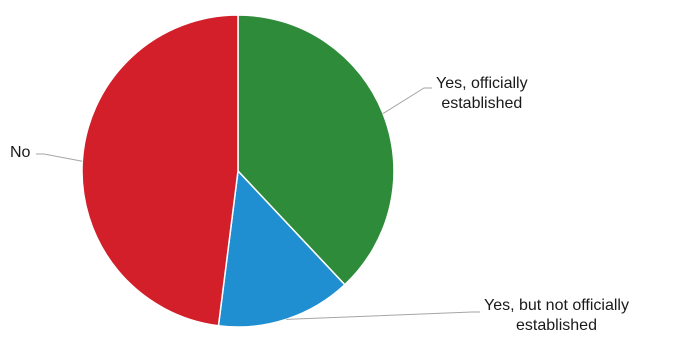  I want to click on slice-label-yes-not-officially-established: Yes, but not officially established, so click(556, 316).